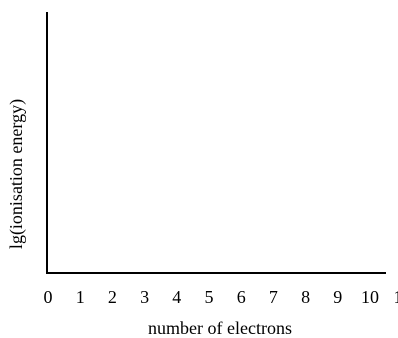 The image size is (398, 338). What do you see at coordinates (273, 297) in the screenshot?
I see `x-tick-label: 7` at bounding box center [273, 297].